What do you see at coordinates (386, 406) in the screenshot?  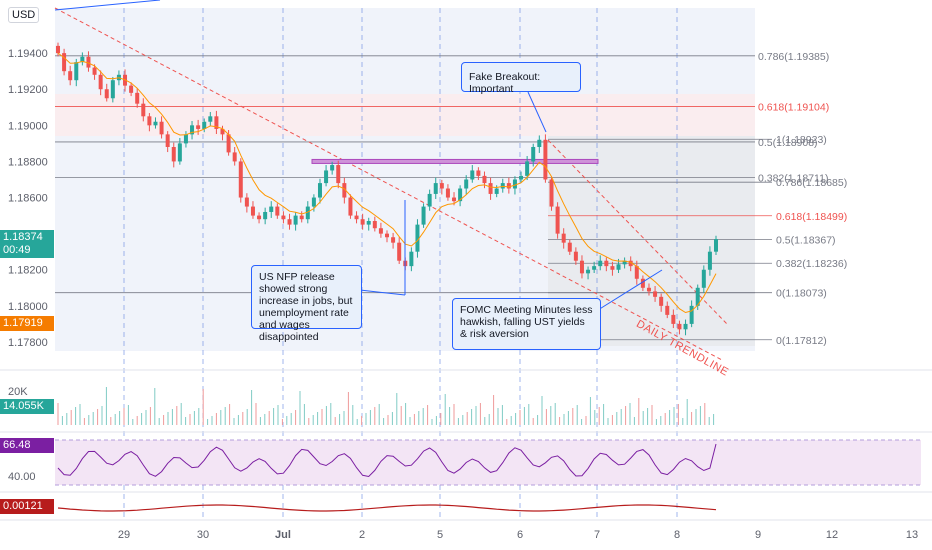 I see `volume-pane` at bounding box center [386, 406].